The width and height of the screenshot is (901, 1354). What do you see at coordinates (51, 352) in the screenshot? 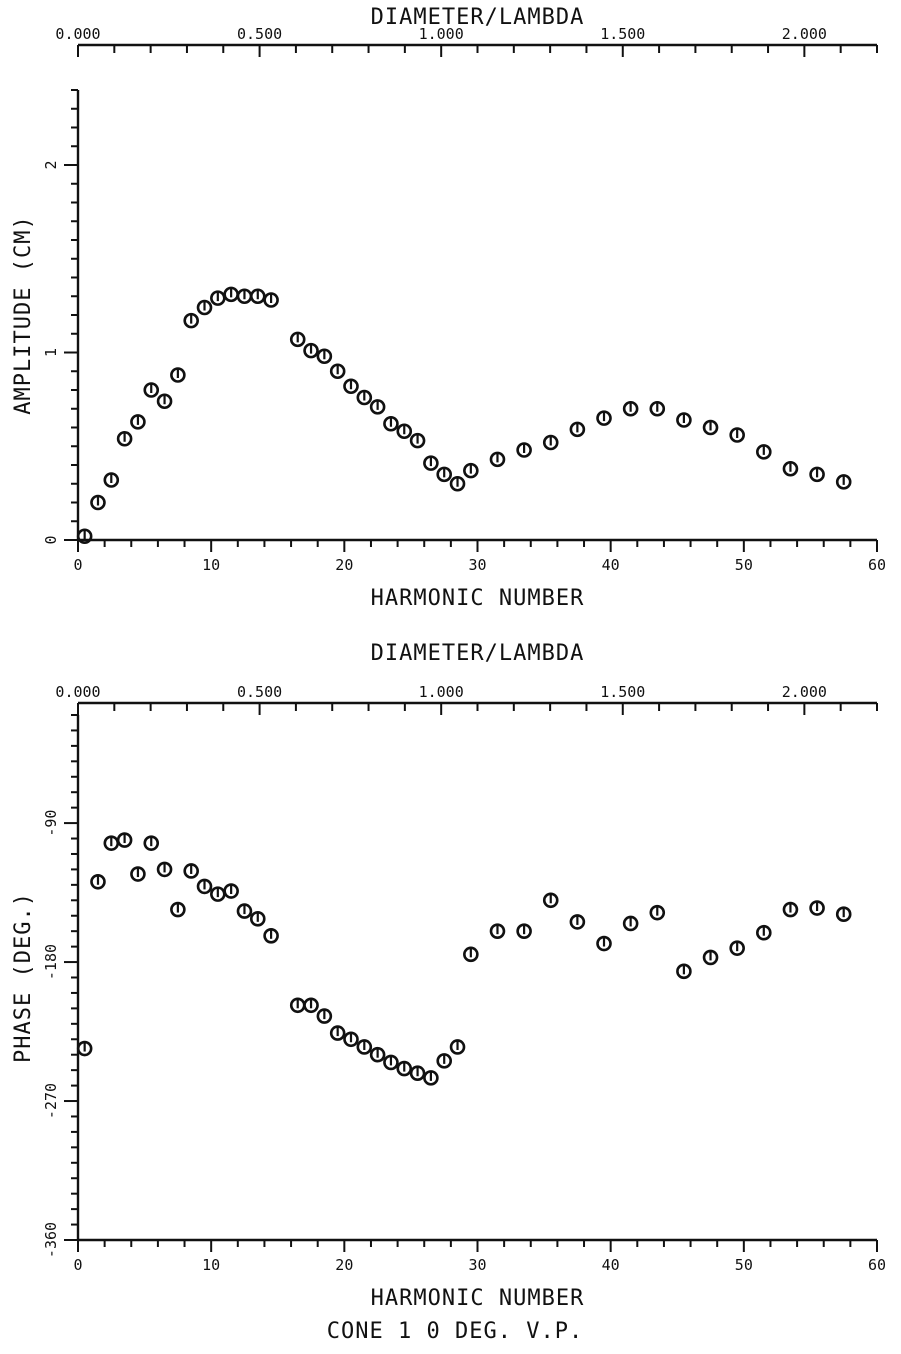
I see `y-tick-label: 1` at bounding box center [51, 352].